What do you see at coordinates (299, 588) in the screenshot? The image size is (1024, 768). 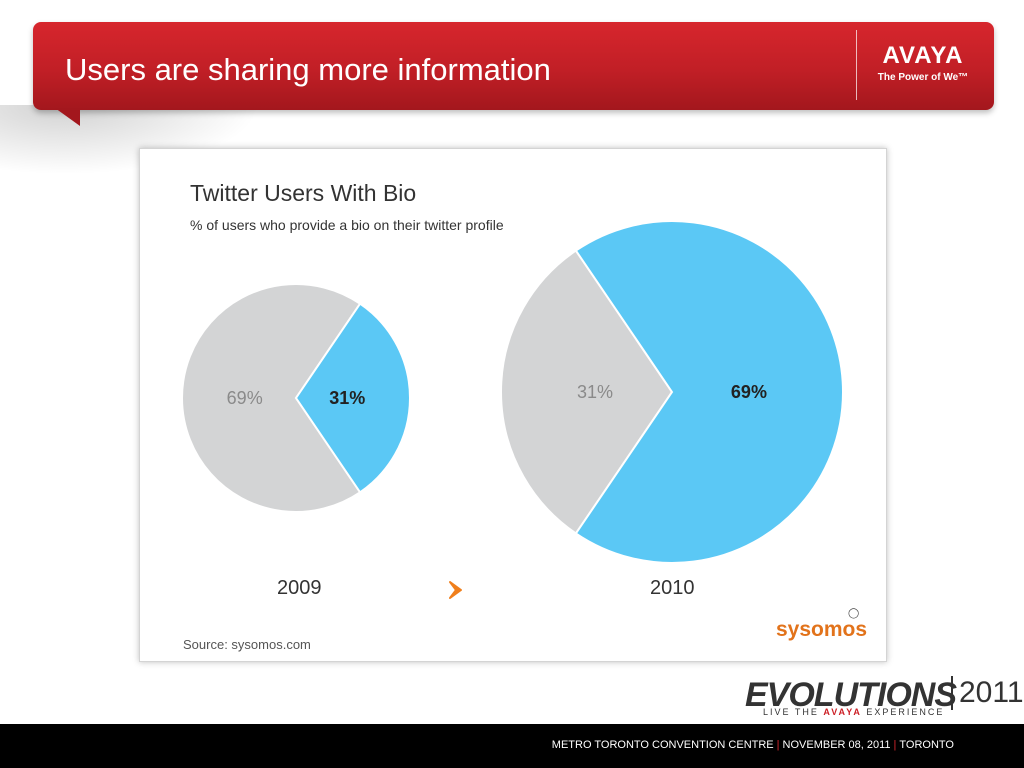 I see `year-label-2009: 2009` at bounding box center [299, 588].